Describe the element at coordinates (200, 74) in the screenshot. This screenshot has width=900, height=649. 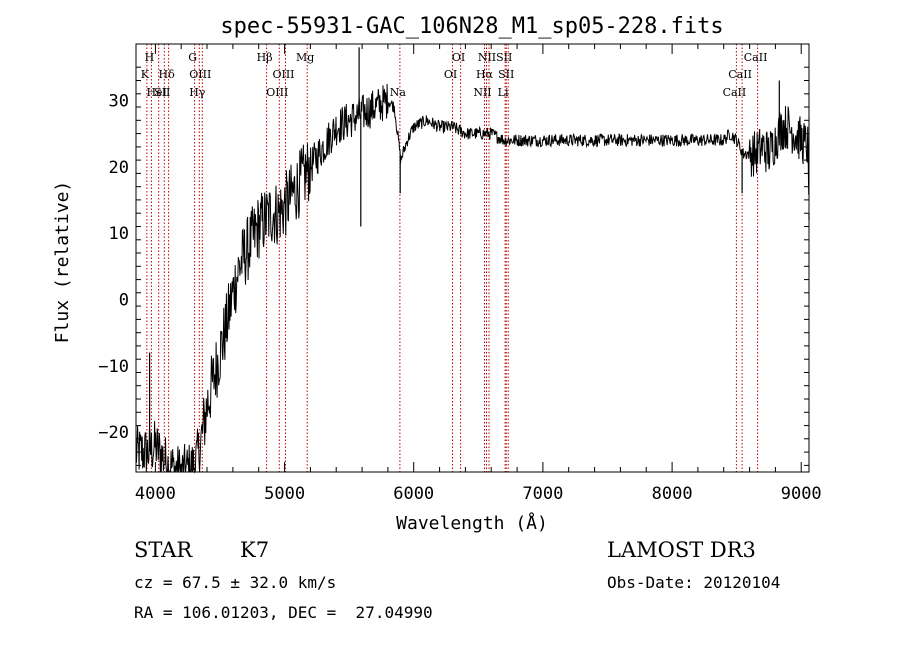
I see `reference-label-7: OIII` at that location.